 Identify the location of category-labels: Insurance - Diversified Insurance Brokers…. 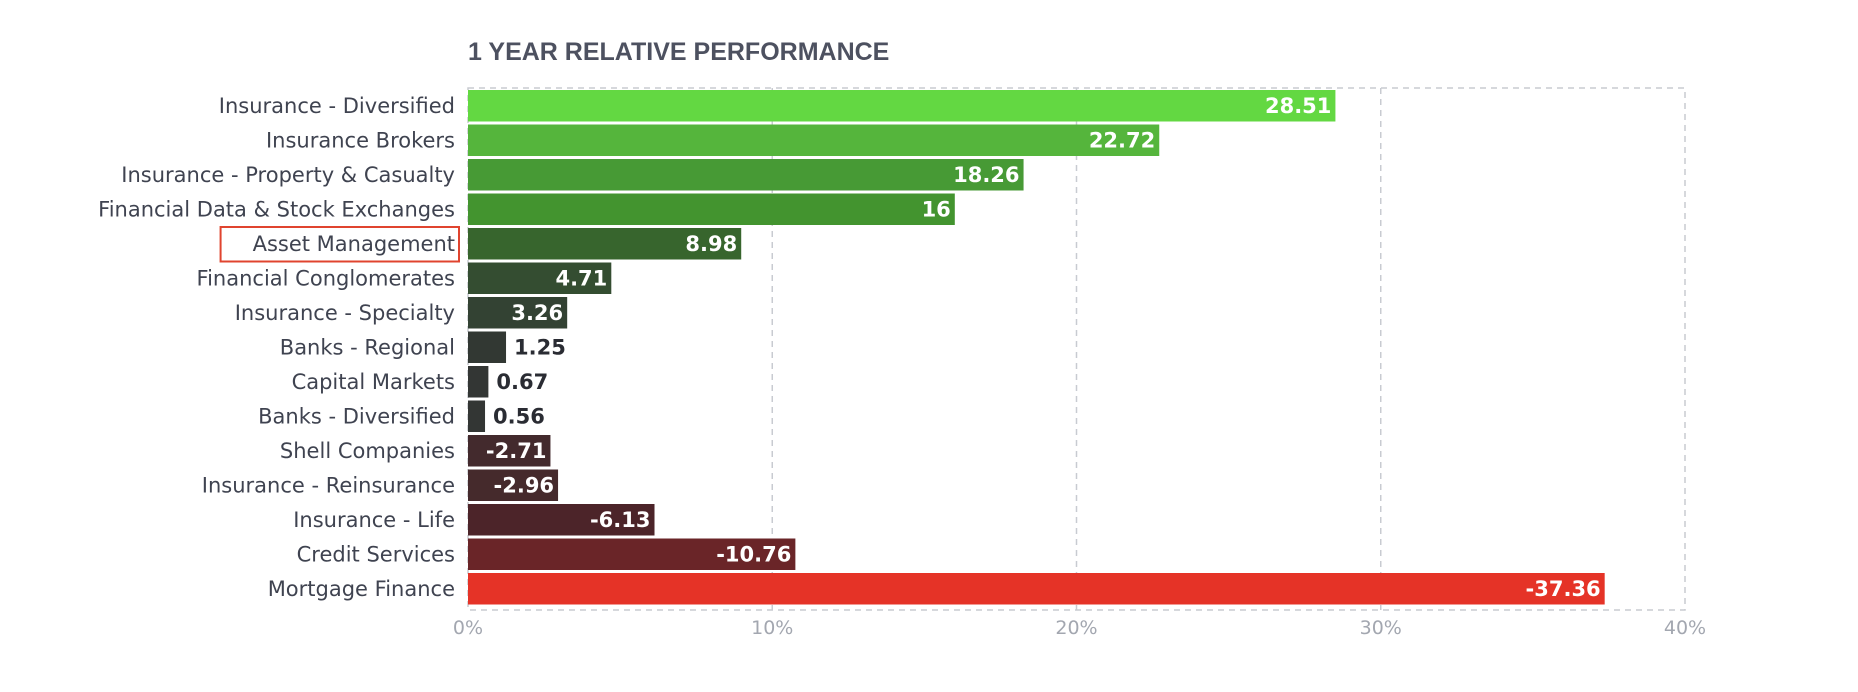
(279, 347).